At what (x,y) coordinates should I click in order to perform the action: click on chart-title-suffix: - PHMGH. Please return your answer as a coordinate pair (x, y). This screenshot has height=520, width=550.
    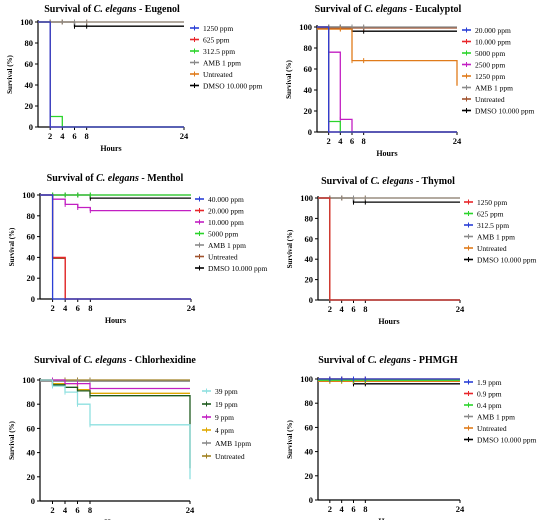
    Looking at the image, I should click on (434, 360).